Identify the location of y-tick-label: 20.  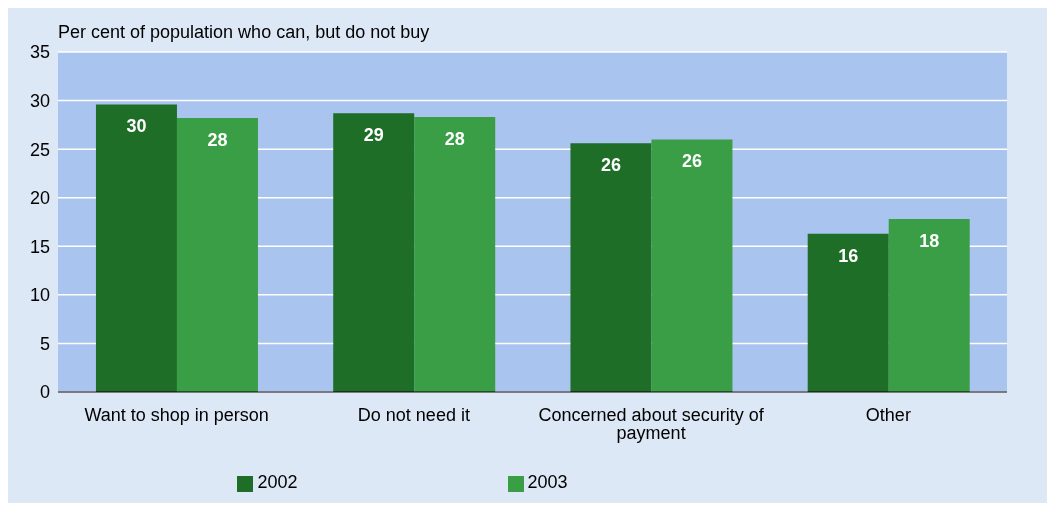
(39, 198).